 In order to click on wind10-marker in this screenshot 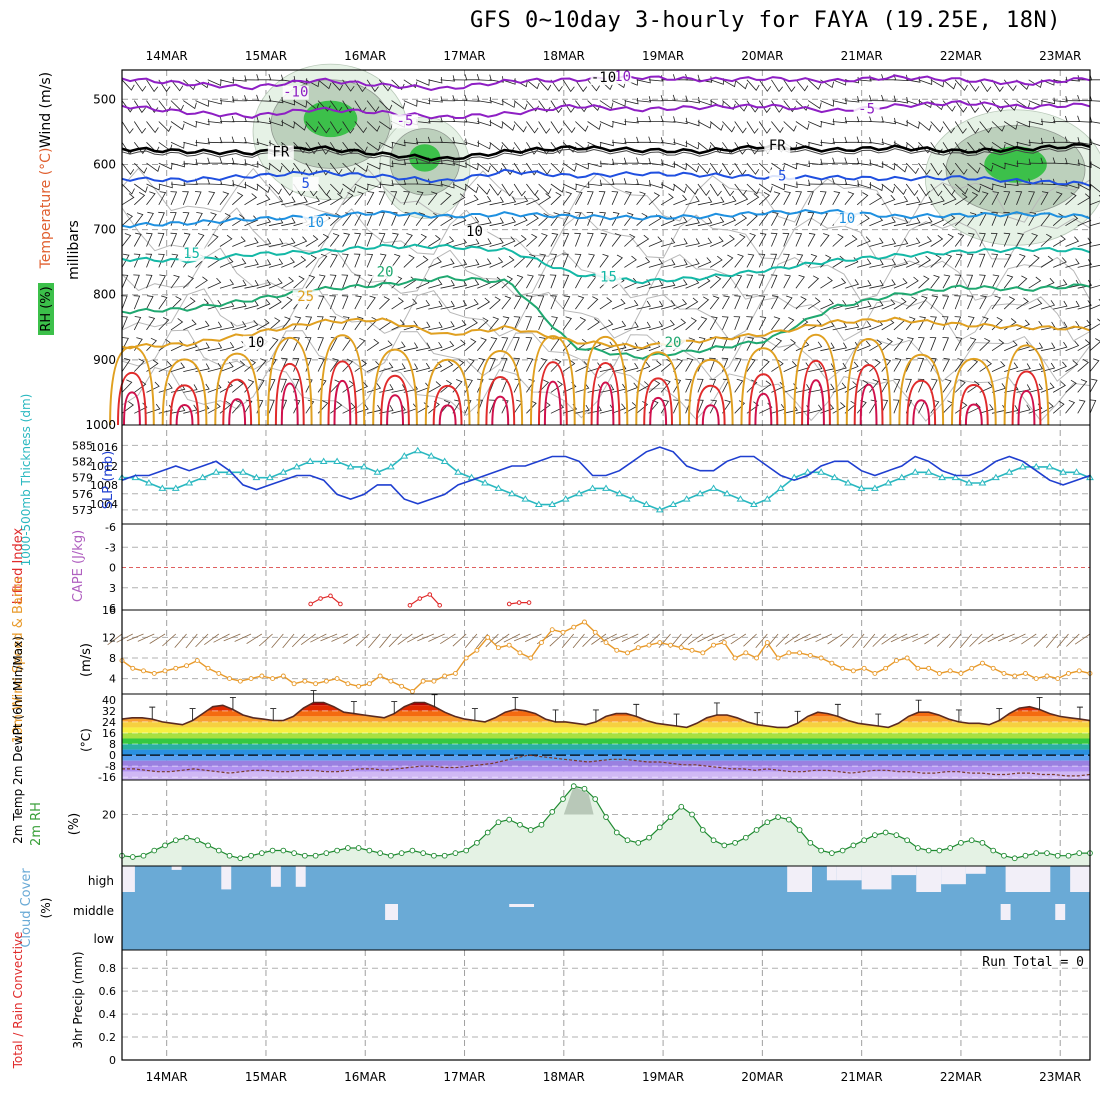, I will do `click(445, 676)`.